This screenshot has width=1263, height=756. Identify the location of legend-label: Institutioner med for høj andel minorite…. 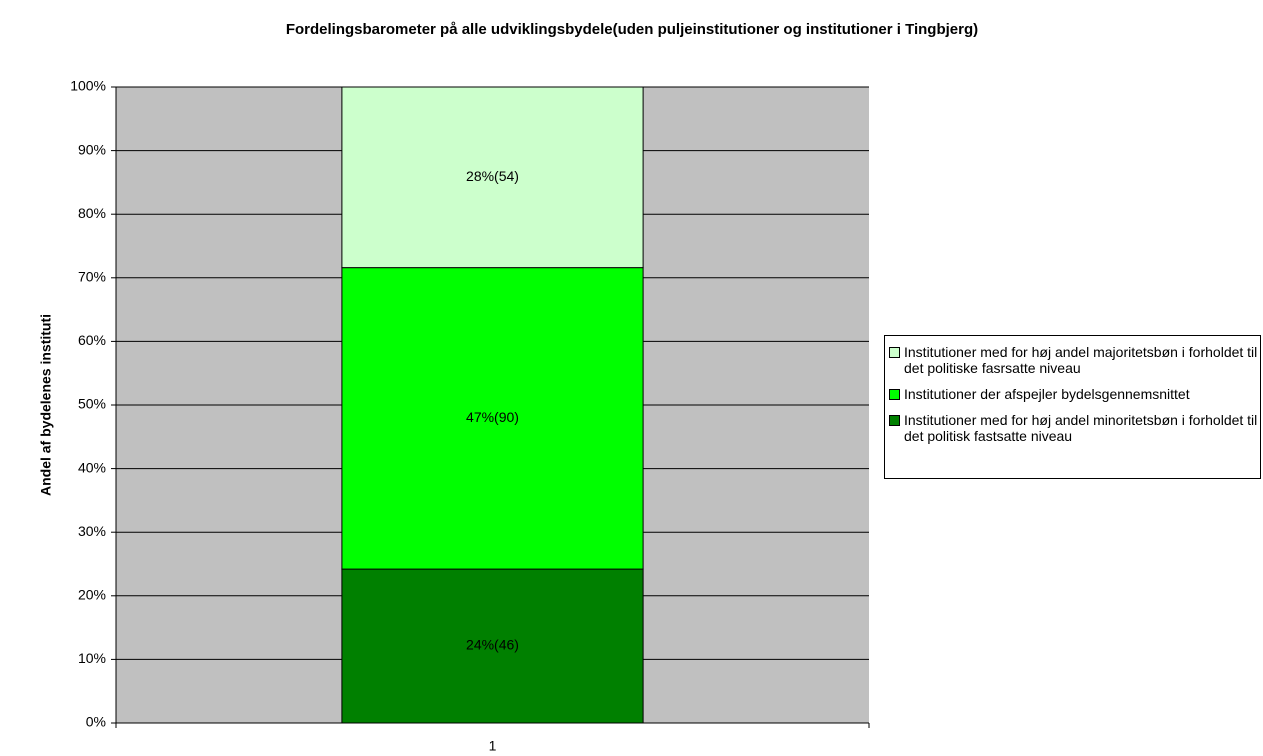
(1081, 428).